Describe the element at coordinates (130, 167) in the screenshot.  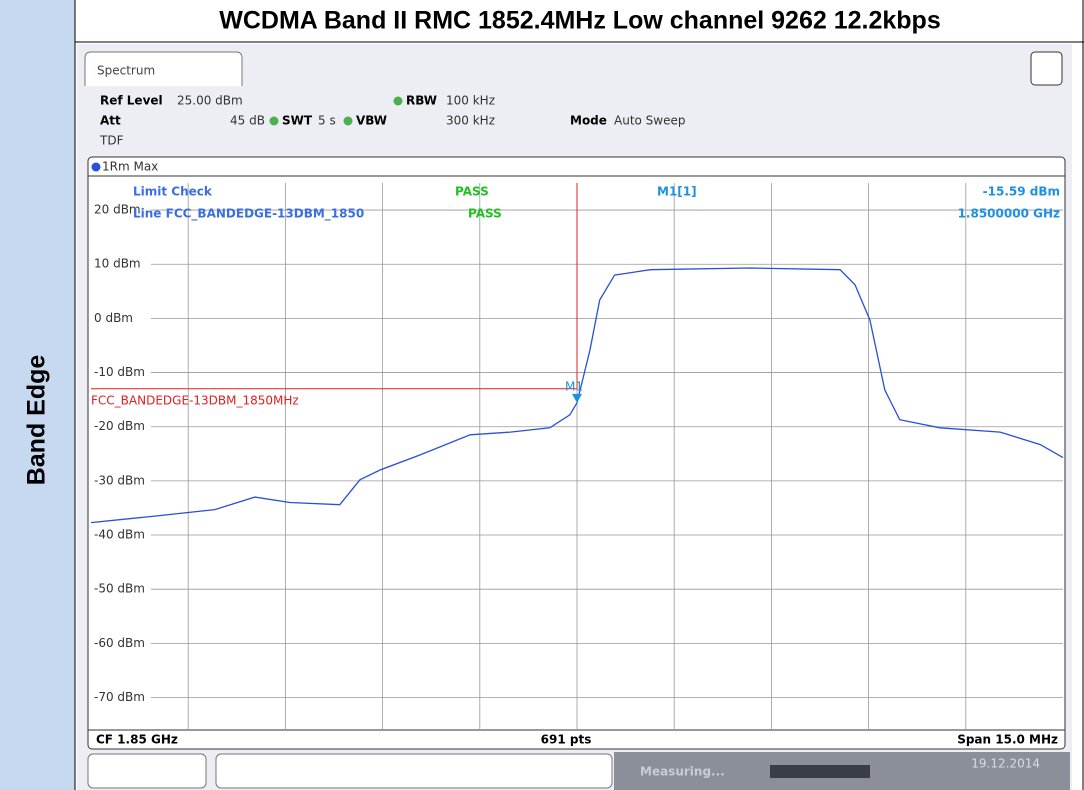
I see `trace-label: 1Rm Max` at that location.